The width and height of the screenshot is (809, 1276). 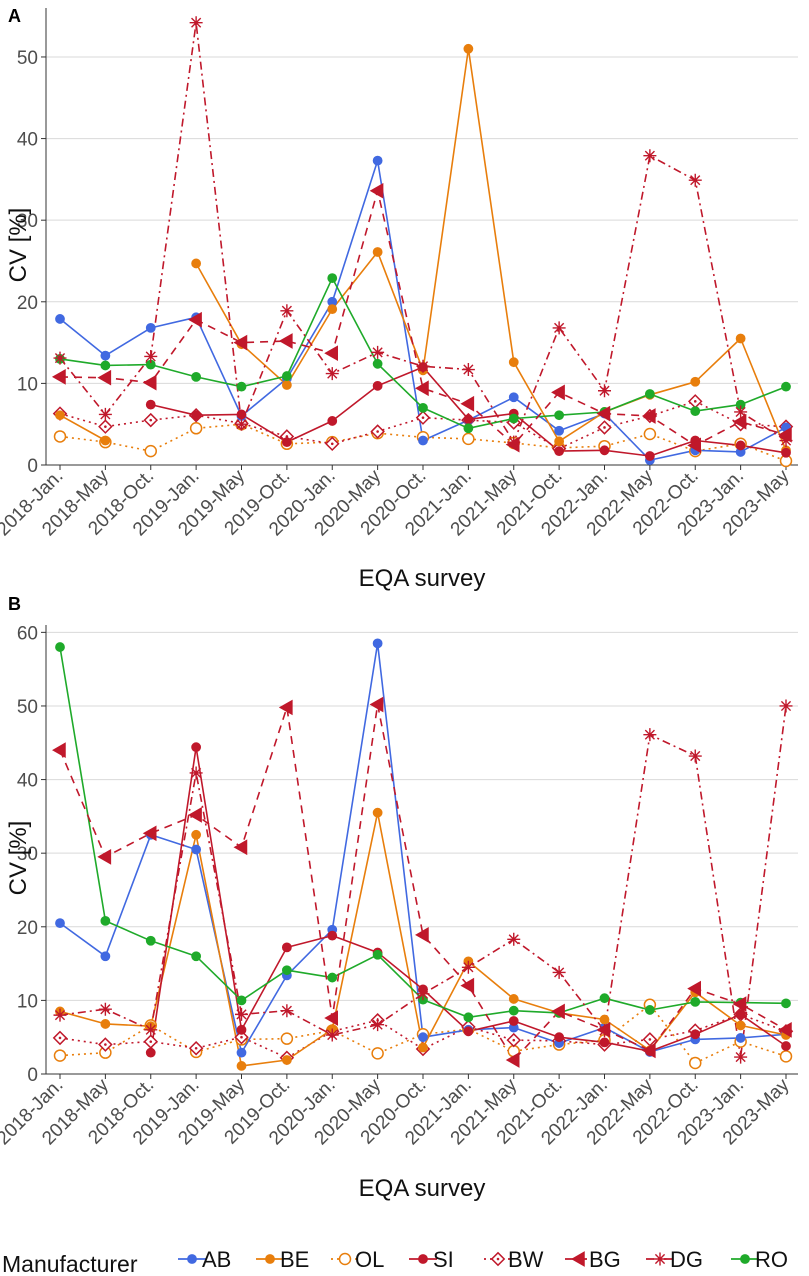 I want to click on series-markers-SI, so click(x=468, y=411).